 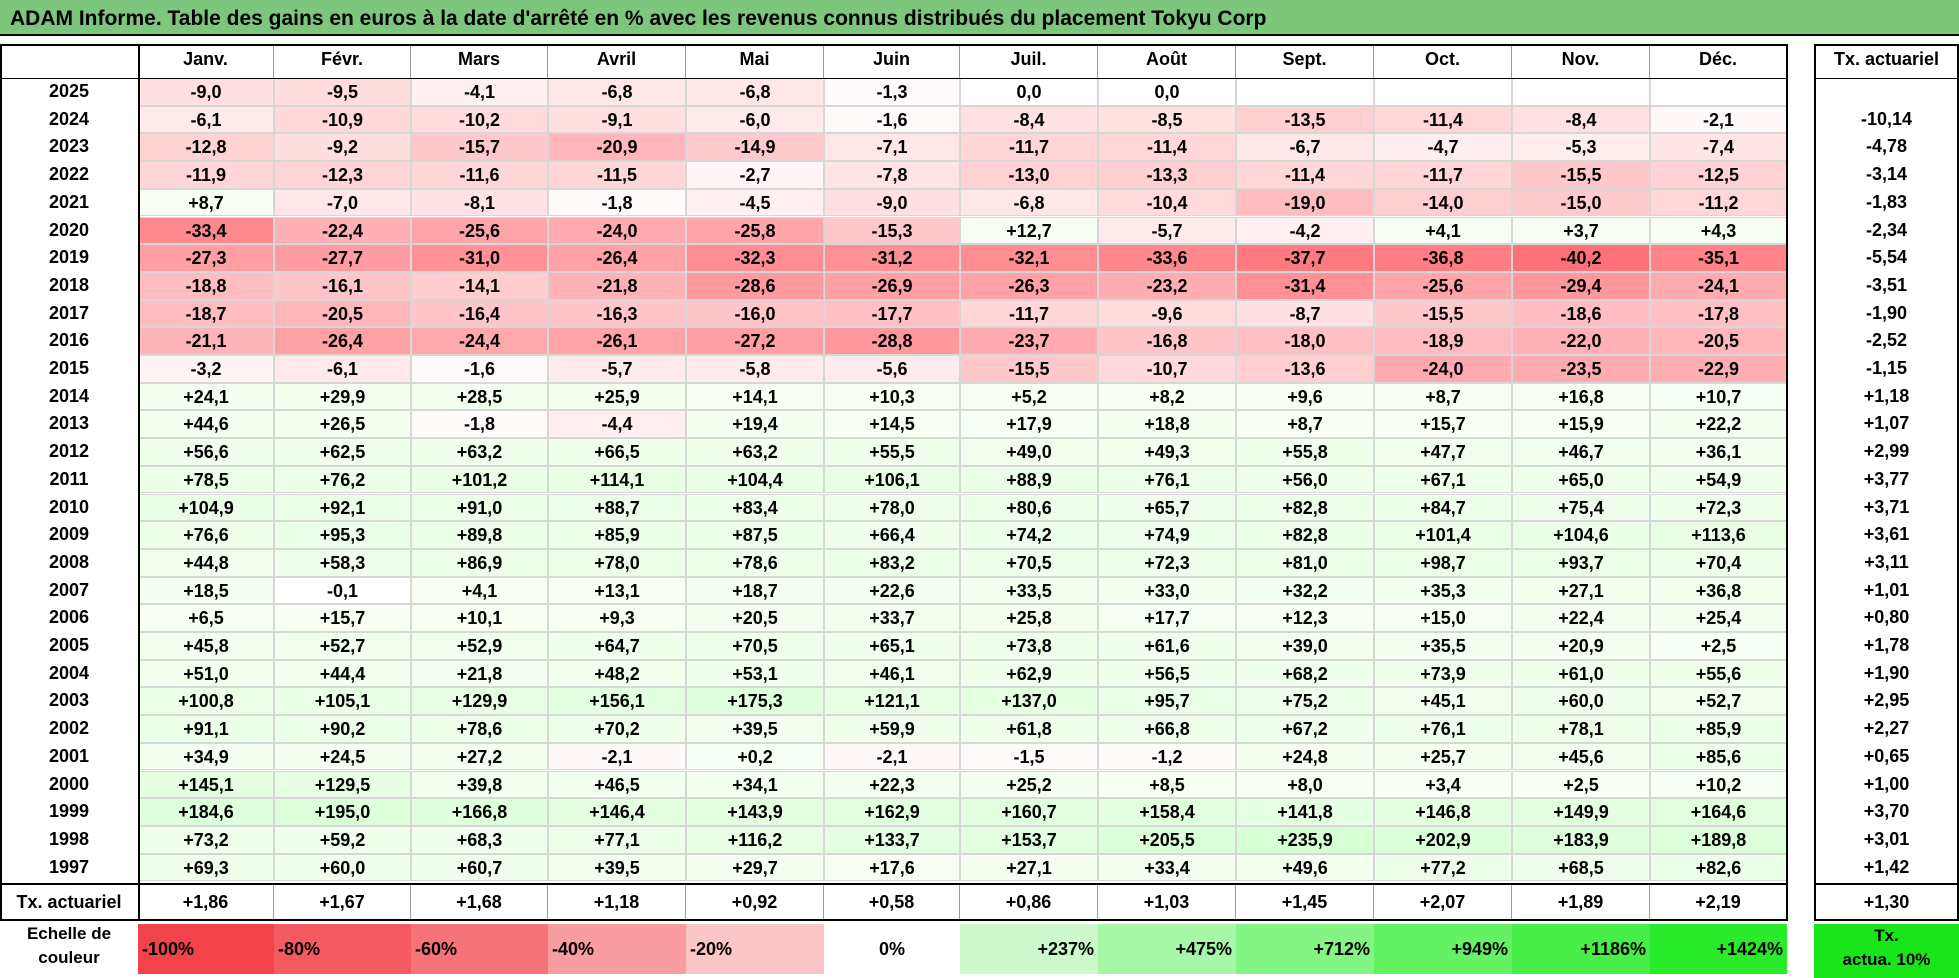 What do you see at coordinates (479, 92) in the screenshot?
I see `table-cell: -4,1` at bounding box center [479, 92].